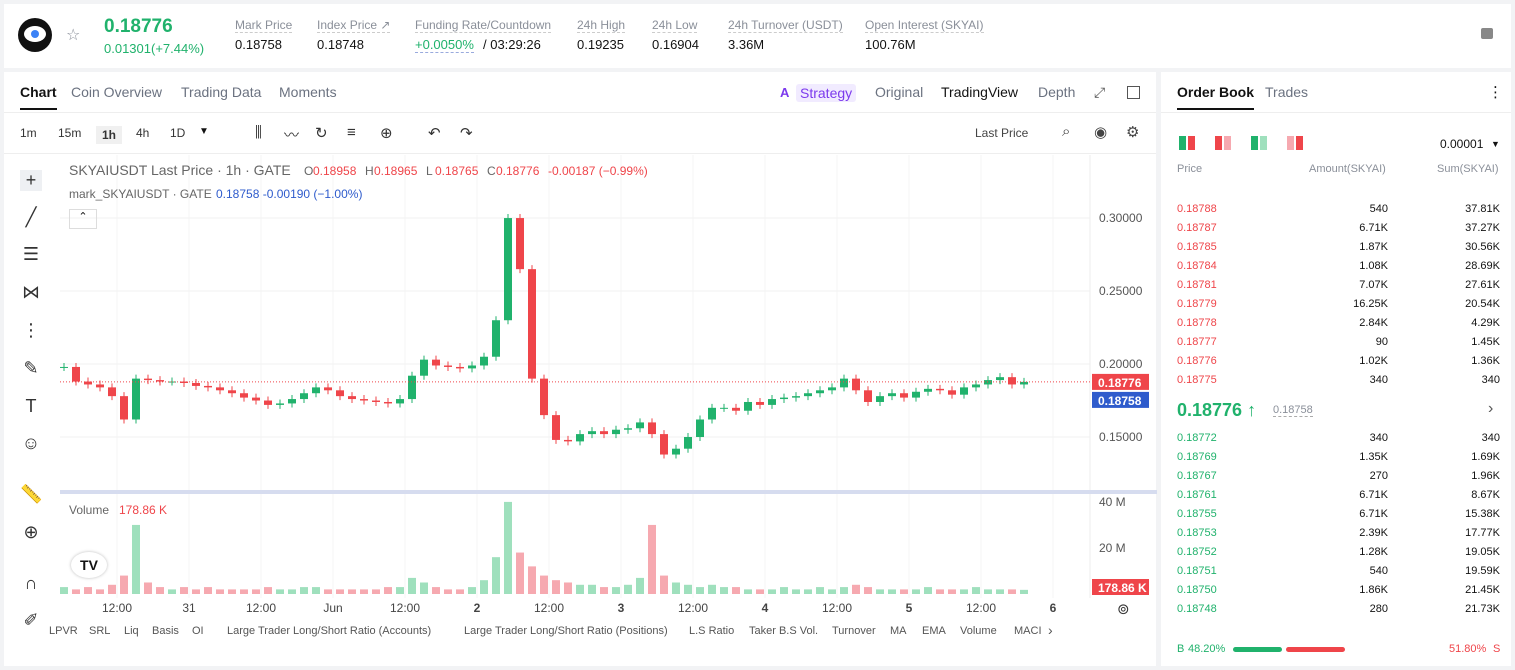 This screenshot has height=670, width=1515. I want to click on interval: 1m, so click(28, 133).